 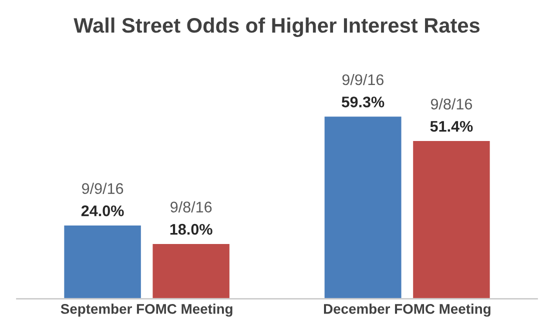 I want to click on data-label: 59.3%, so click(x=363, y=102).